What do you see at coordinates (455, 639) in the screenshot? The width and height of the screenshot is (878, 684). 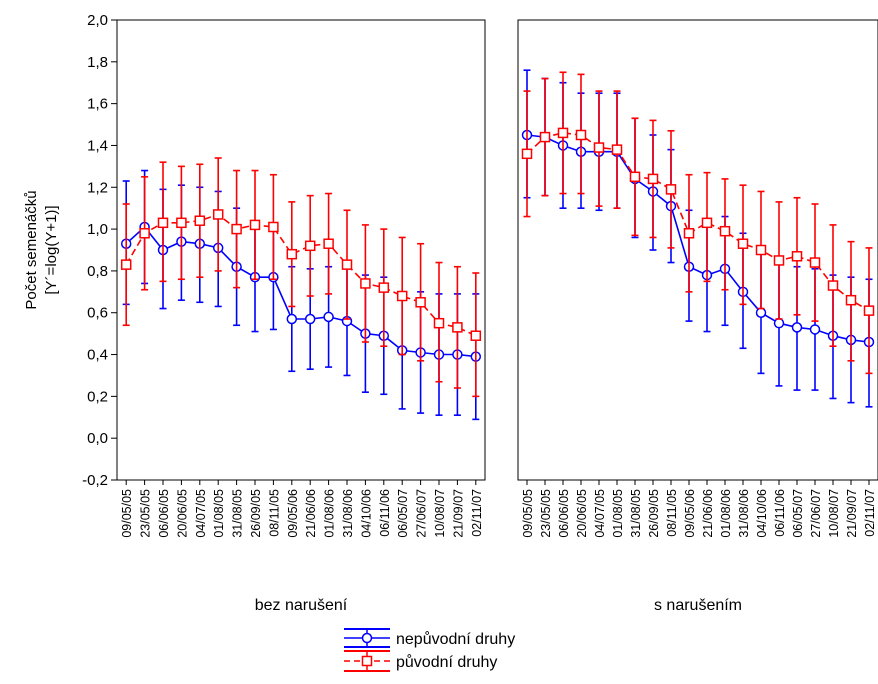 I see `legend-label-series1: nepůvodní druhy` at bounding box center [455, 639].